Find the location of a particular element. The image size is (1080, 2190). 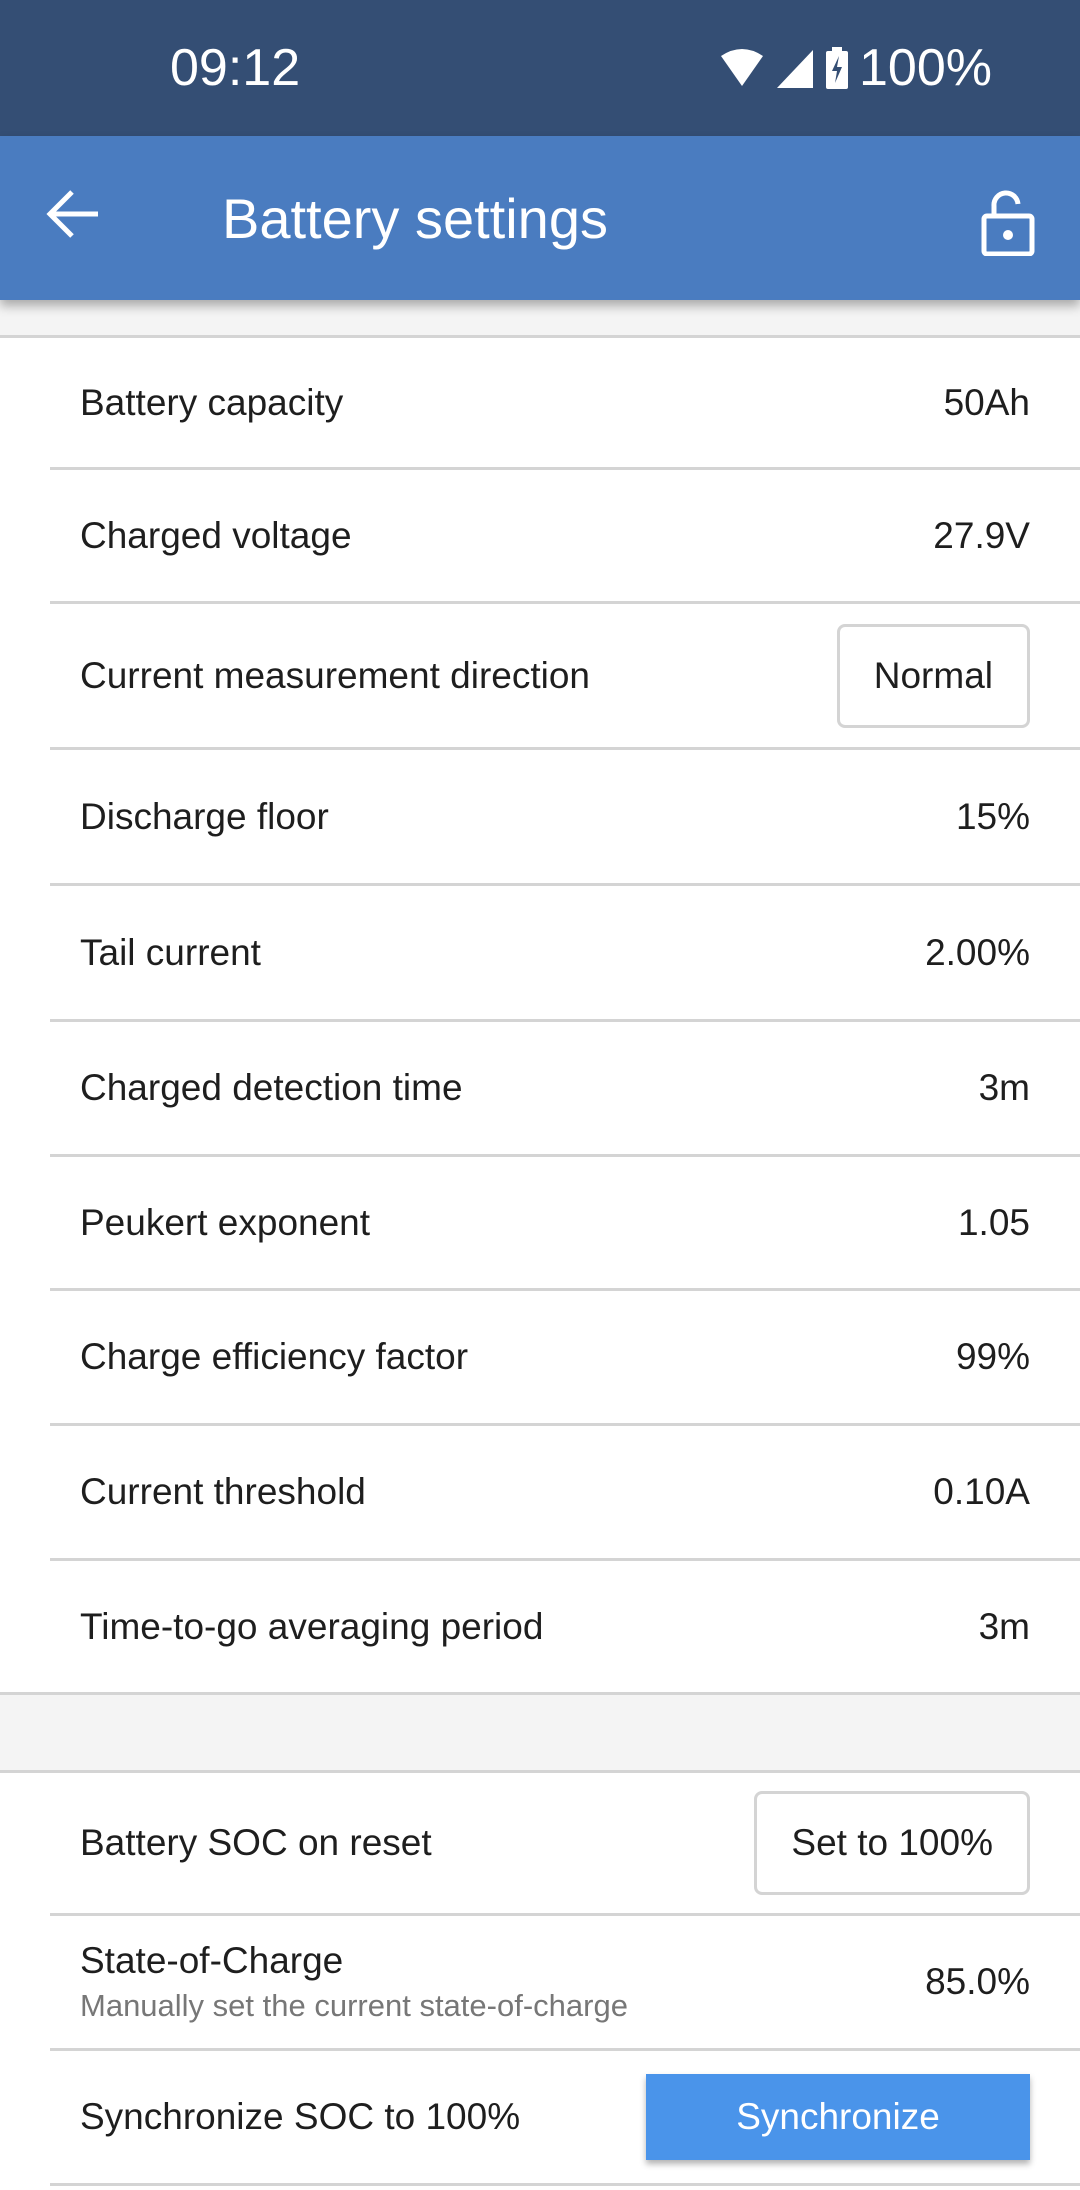

page-title: Battery settings is located at coordinates (415, 218).